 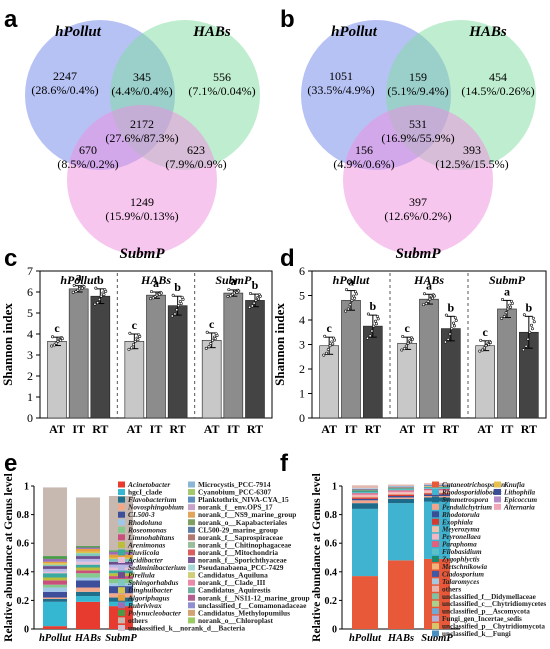 I want to click on panel-letter-e: e, so click(x=10, y=463).